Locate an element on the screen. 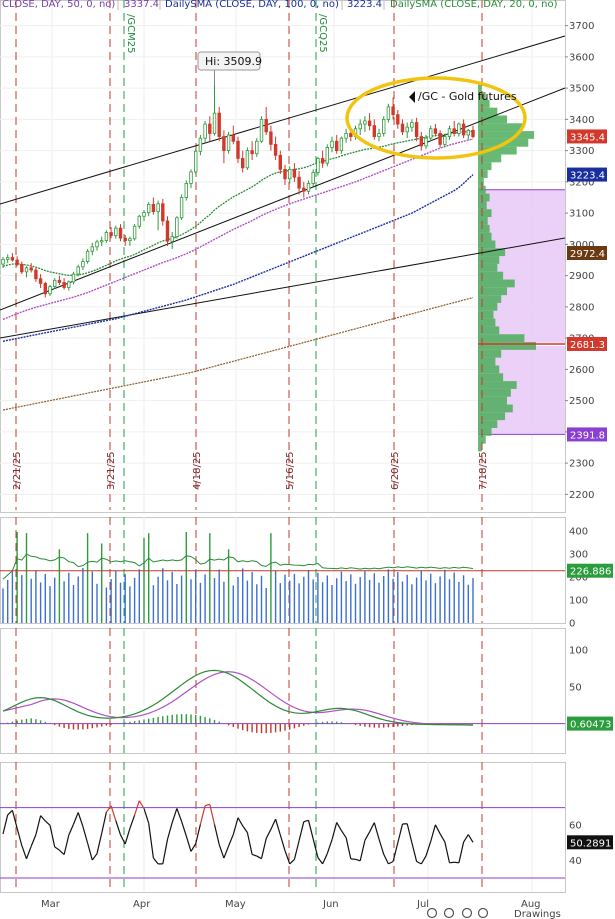 The height and width of the screenshot is (919, 615). time-axis-label: Apr is located at coordinates (142, 904).